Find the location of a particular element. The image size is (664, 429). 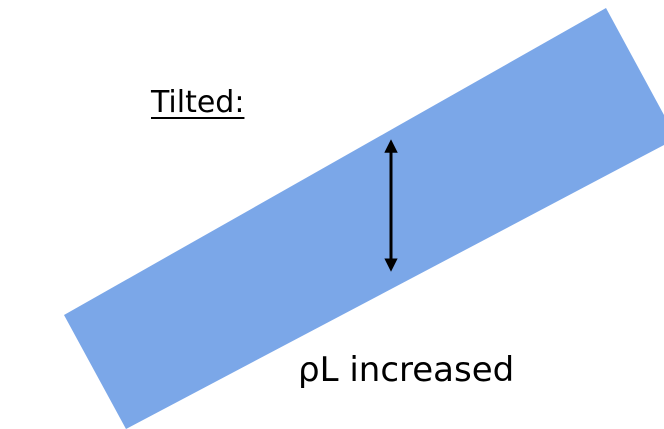

caption-label: ρL increased is located at coordinates (406, 370).